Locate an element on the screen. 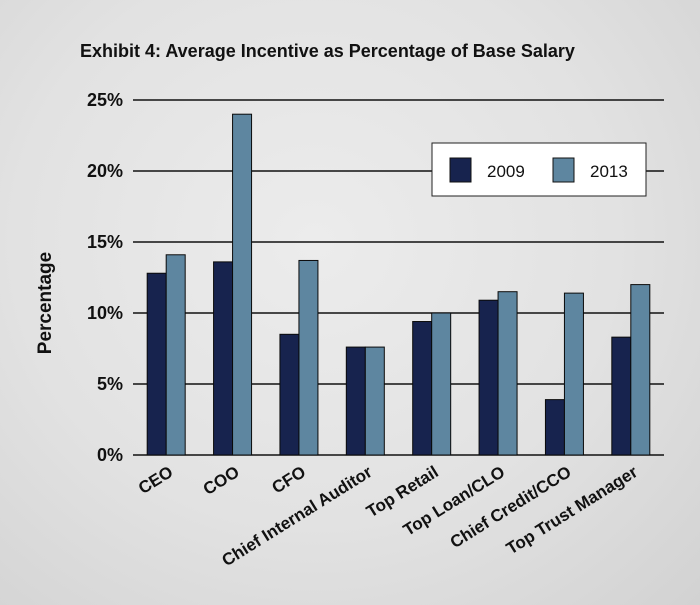 The height and width of the screenshot is (605, 700). bar-2009-coo is located at coordinates (223, 358).